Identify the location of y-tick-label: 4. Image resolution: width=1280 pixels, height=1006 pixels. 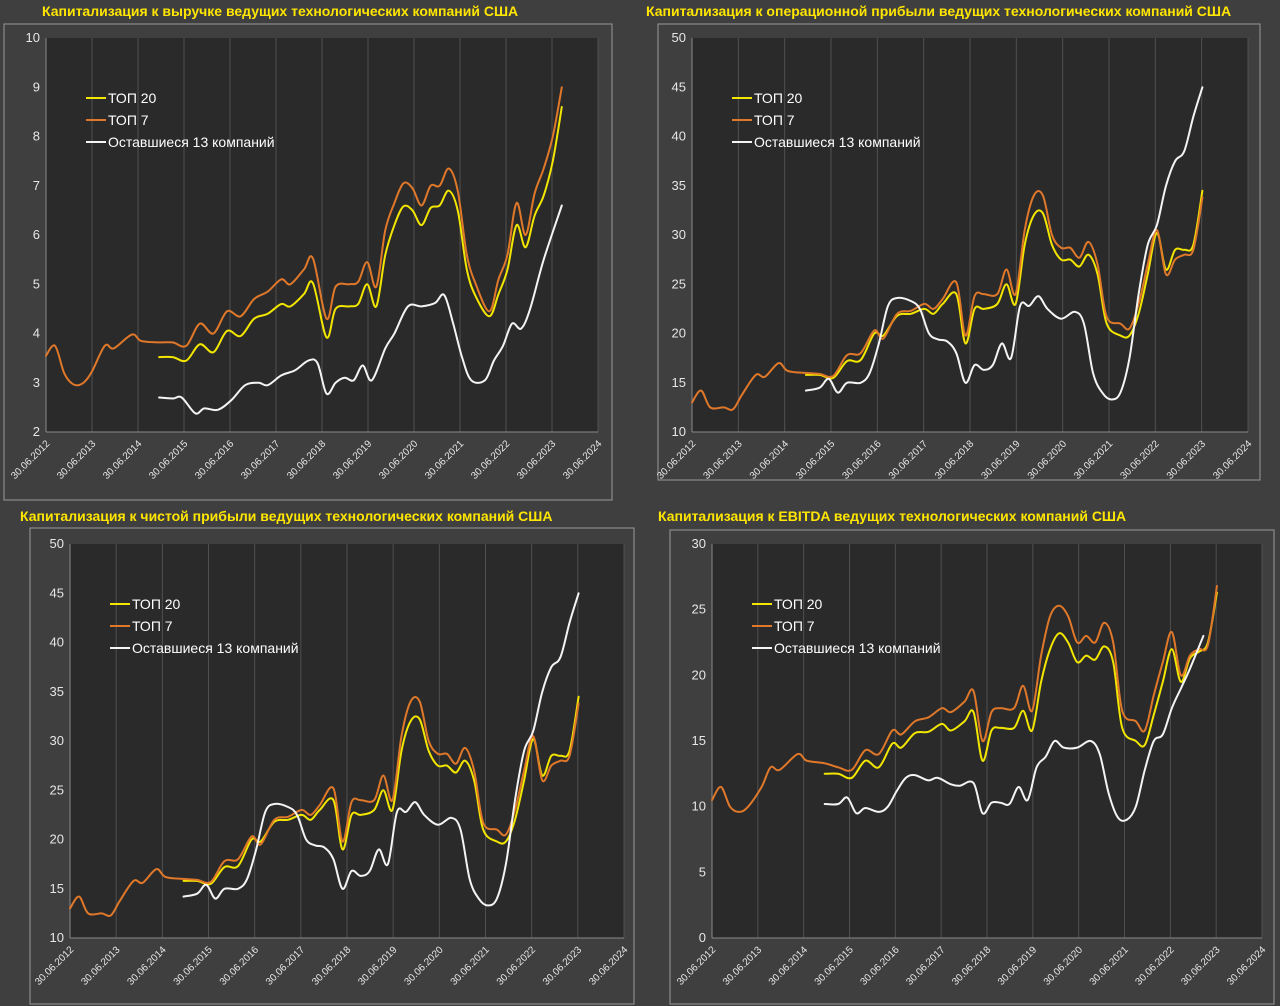
(36, 333).